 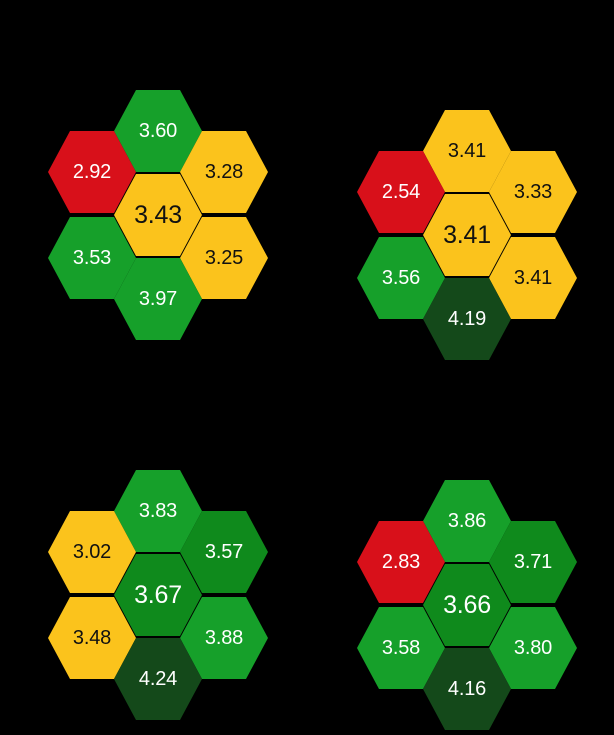 I want to click on hex-cell-center: 3.67, so click(x=158, y=595).